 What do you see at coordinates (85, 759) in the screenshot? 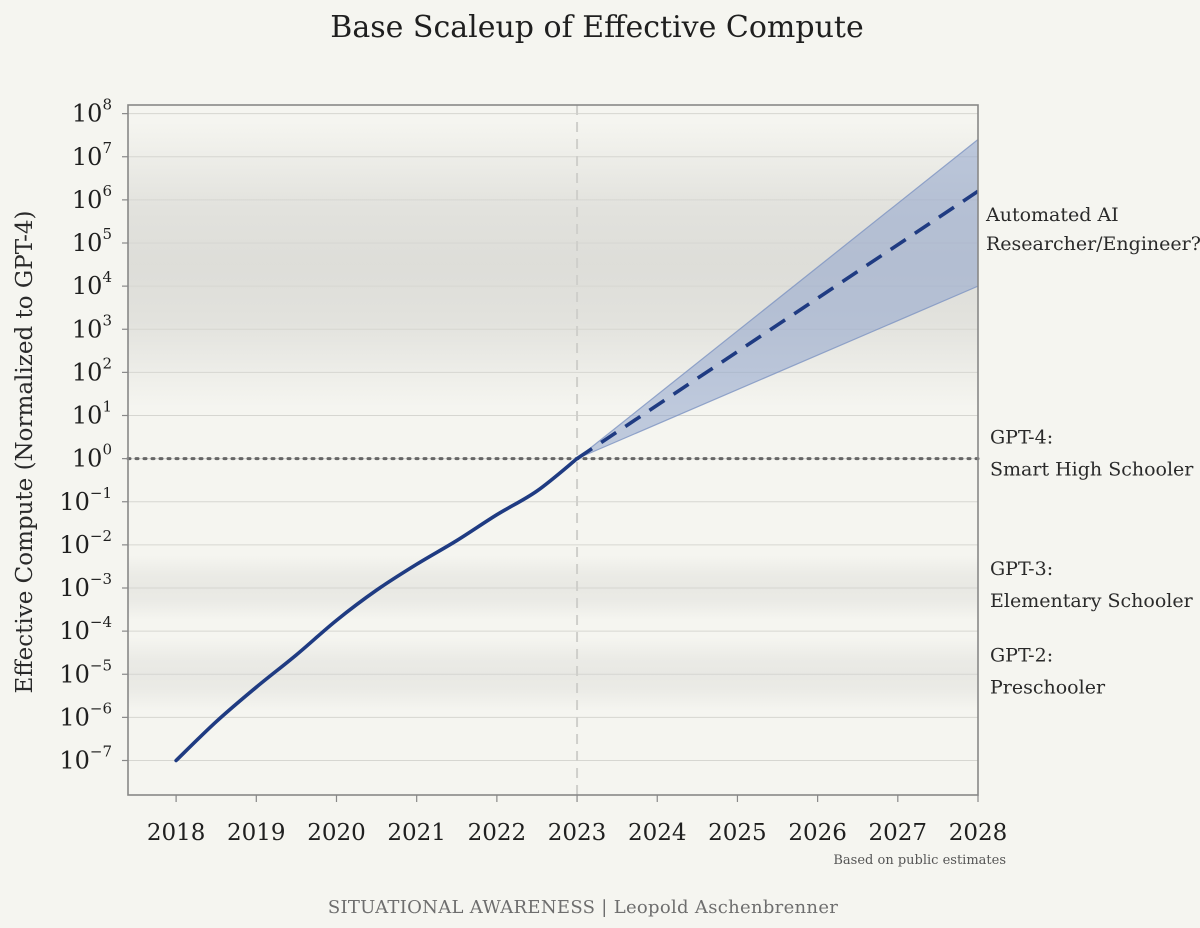
I see `y-tick-label: 10⁻⁷` at bounding box center [85, 759].